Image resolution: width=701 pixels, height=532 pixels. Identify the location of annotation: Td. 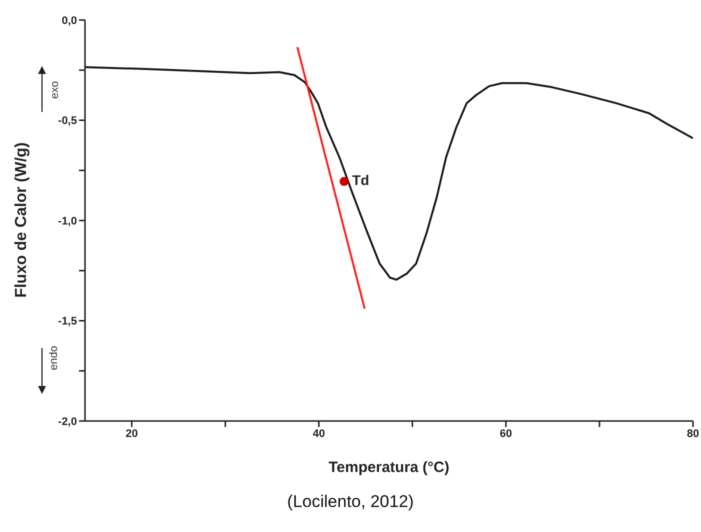
(361, 180).